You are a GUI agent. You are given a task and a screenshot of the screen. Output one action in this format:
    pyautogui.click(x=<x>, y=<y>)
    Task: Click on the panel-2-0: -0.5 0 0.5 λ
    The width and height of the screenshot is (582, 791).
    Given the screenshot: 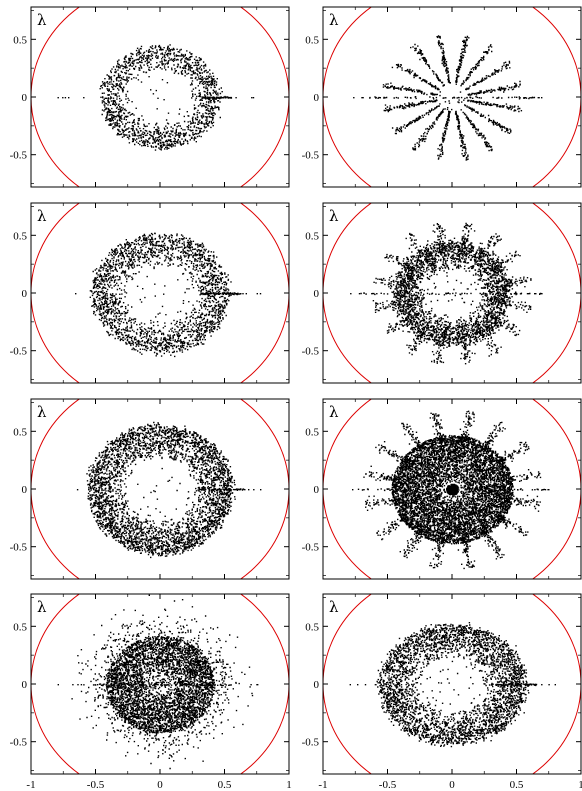 What is the action you would take?
    pyautogui.click(x=150, y=489)
    